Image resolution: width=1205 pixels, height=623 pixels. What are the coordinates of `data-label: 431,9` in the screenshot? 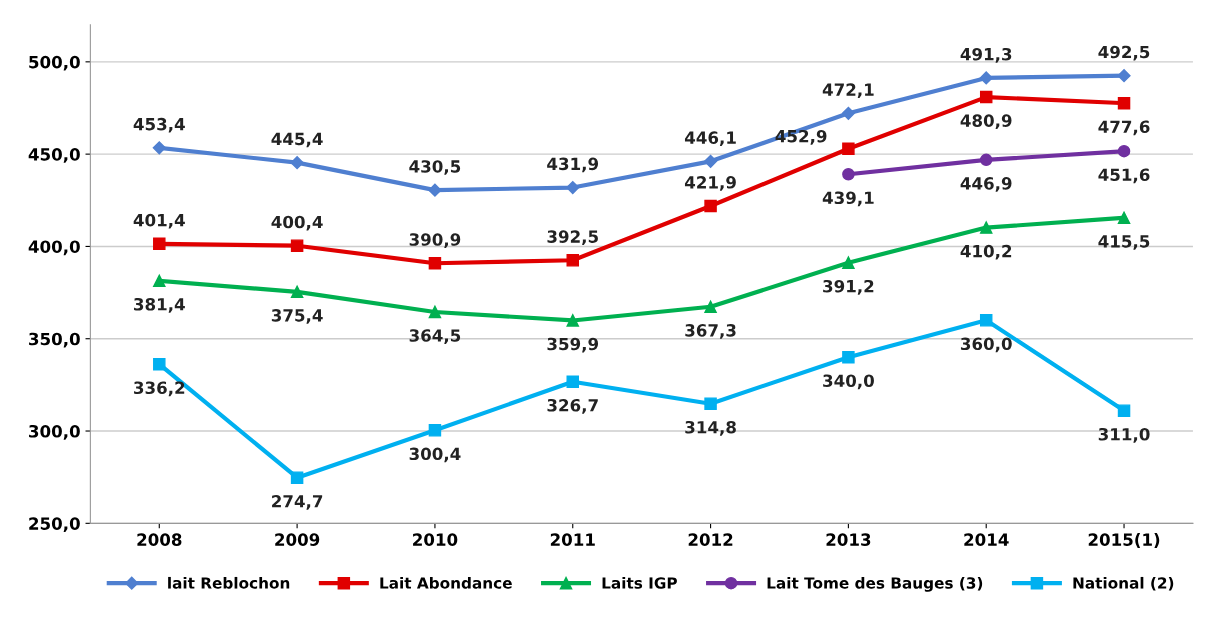 It's located at (573, 165).